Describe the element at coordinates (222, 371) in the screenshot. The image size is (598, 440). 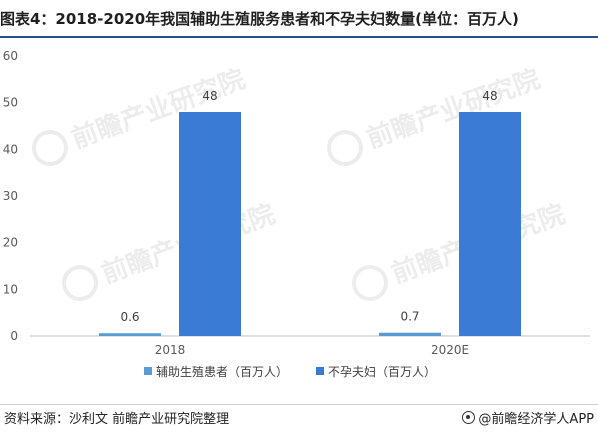
I see `legend-label: 辅助生殖患者（百万人）` at that location.